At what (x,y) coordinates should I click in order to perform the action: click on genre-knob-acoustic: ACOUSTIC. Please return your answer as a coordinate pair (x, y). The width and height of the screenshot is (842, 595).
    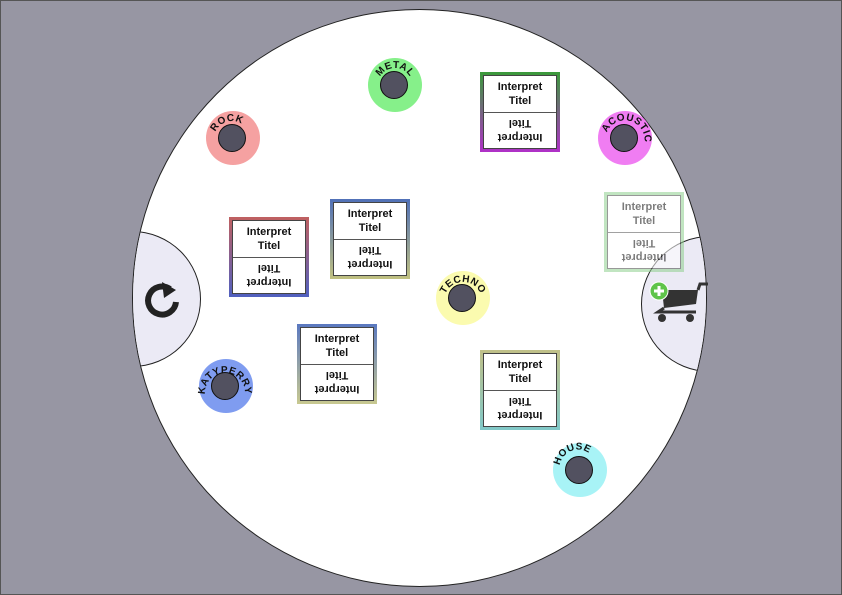
    Looking at the image, I should click on (625, 138).